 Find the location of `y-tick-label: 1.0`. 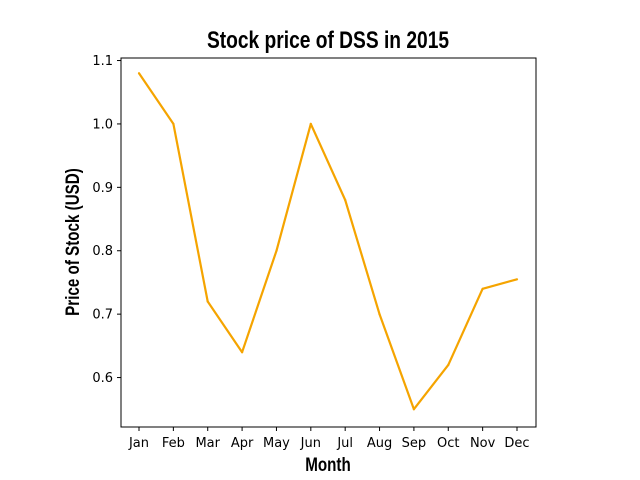

y-tick-label: 1.0 is located at coordinates (102, 124).